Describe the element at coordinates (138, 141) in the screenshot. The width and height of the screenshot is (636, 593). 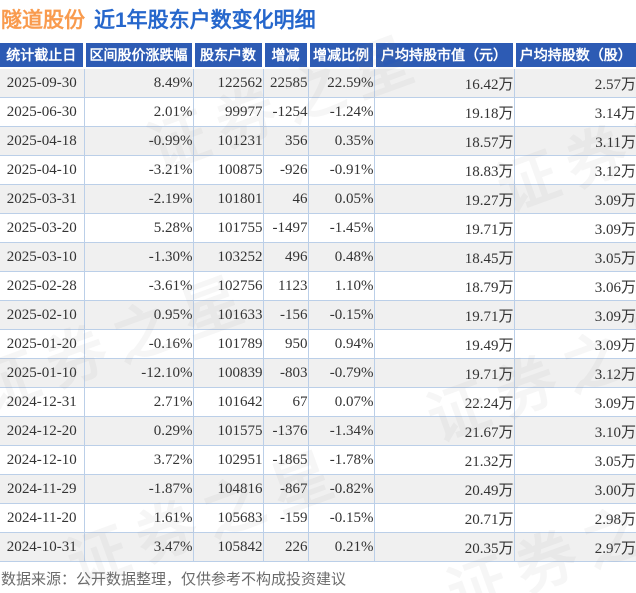
I see `price-change-cell: -0.99%` at that location.